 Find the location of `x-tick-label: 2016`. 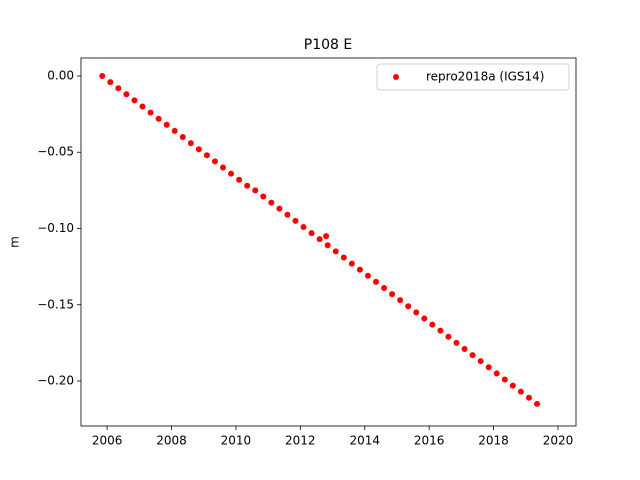

x-tick-label: 2016 is located at coordinates (429, 441).